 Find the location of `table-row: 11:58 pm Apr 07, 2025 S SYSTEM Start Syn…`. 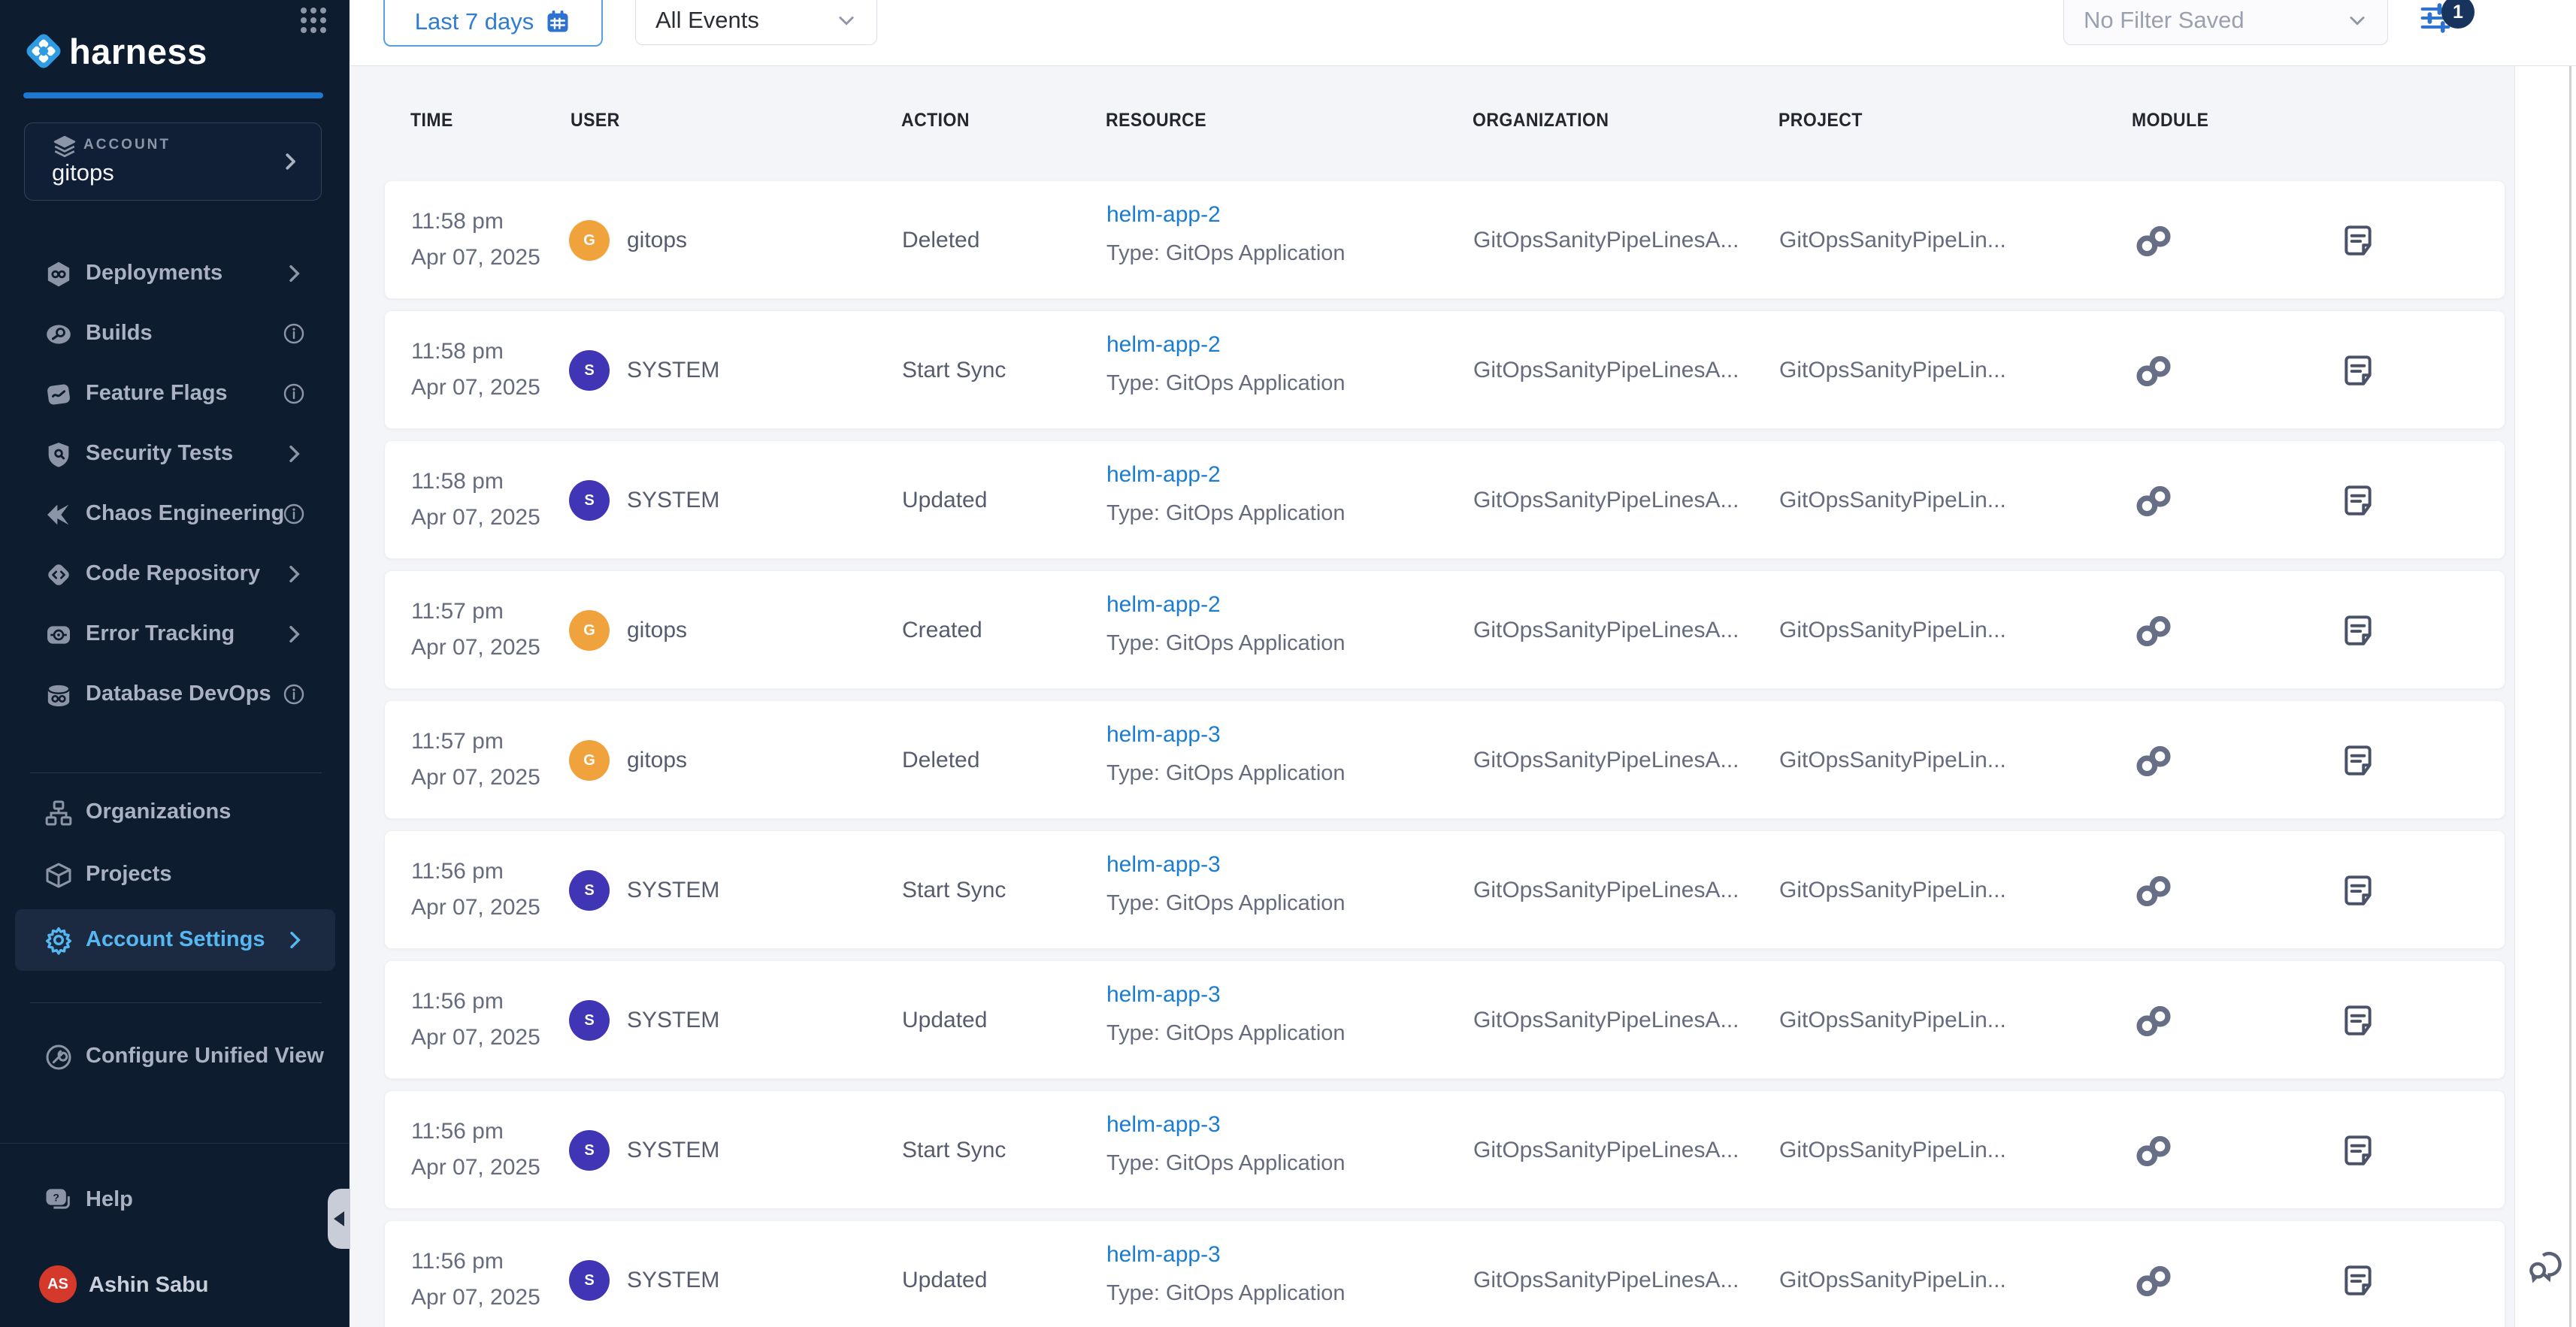

table-row: 11:58 pm Apr 07, 2025 S SYSTEM Start Syn… is located at coordinates (1444, 370).